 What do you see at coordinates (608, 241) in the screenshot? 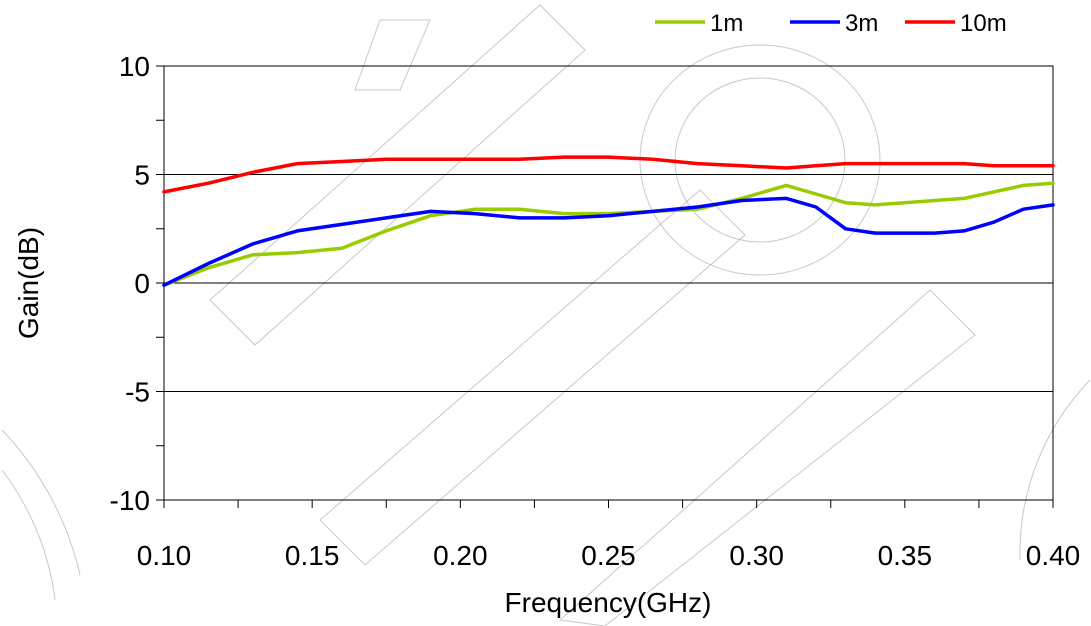
I see `series-line-3m` at bounding box center [608, 241].